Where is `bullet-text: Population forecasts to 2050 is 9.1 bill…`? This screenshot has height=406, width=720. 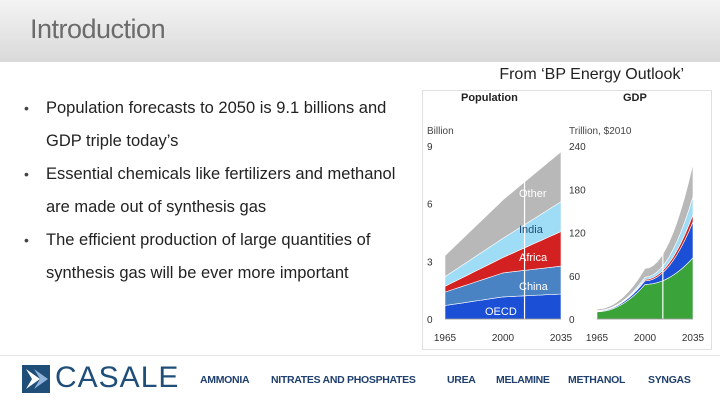
bullet-text: Population forecasts to 2050 is 9.1 bill… is located at coordinates (216, 124).